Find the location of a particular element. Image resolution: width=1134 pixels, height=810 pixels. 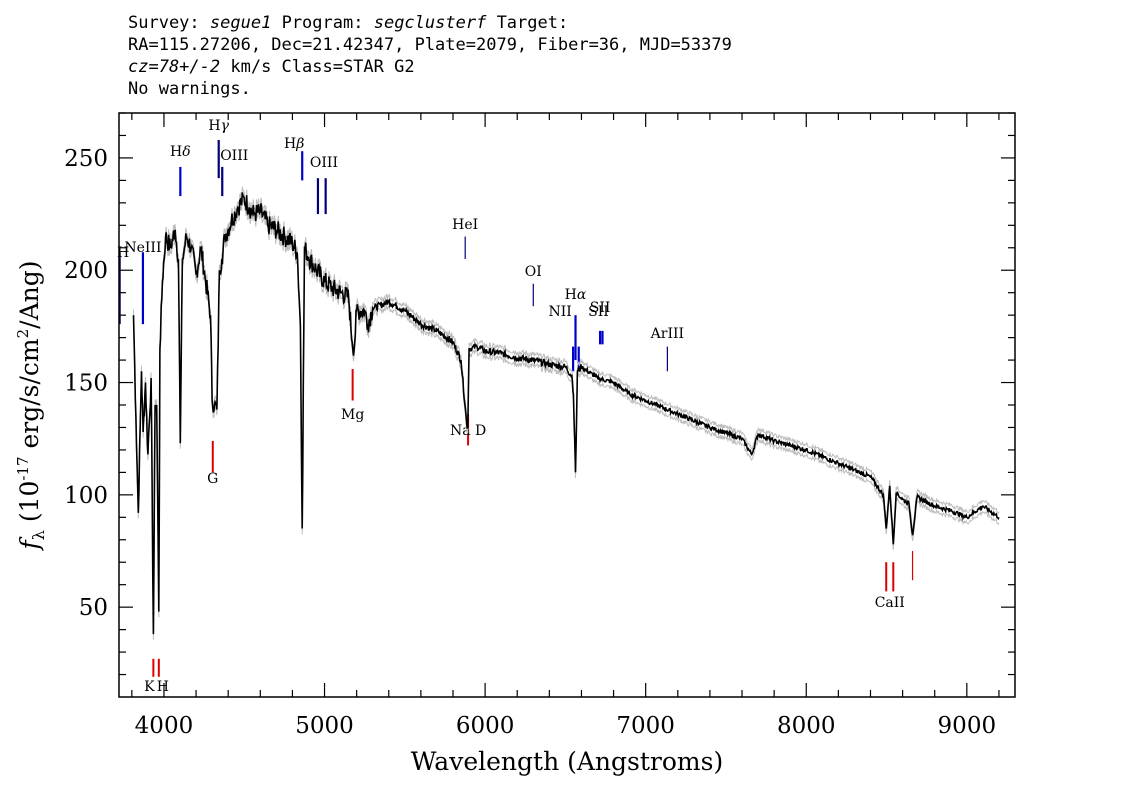

y-tick-label: 150 is located at coordinates (86, 384).